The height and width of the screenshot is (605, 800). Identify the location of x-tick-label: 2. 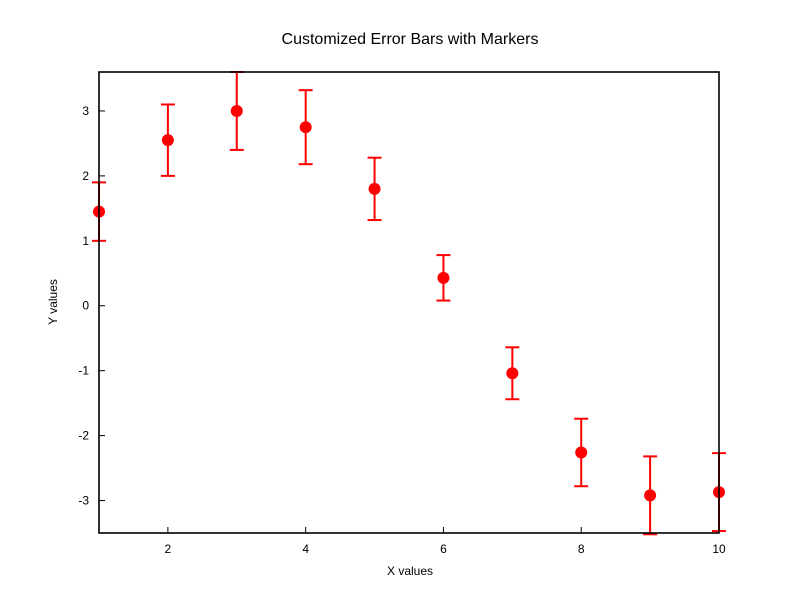
(168, 549).